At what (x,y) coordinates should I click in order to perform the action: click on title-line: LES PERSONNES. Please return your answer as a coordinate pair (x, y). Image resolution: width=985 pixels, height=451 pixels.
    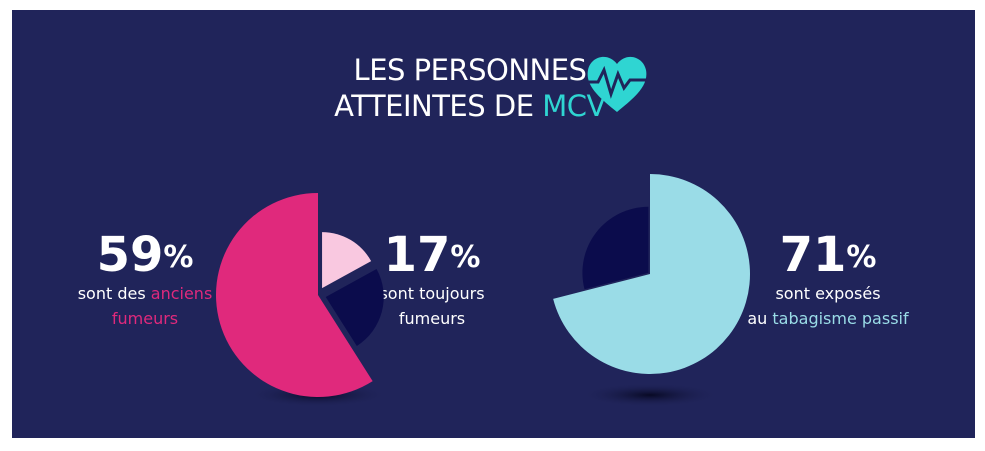
    Looking at the image, I should click on (470, 70).